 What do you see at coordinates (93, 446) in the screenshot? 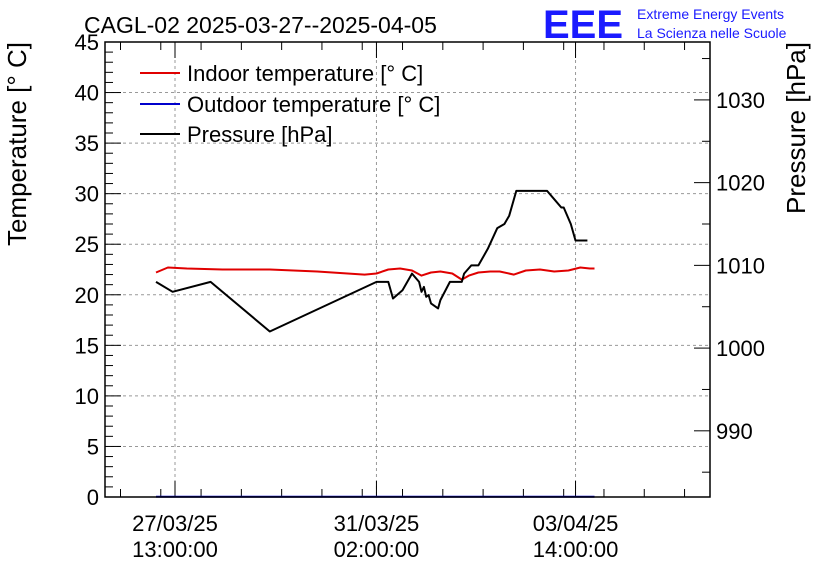
I see `y-tick-label: 5` at bounding box center [93, 446].